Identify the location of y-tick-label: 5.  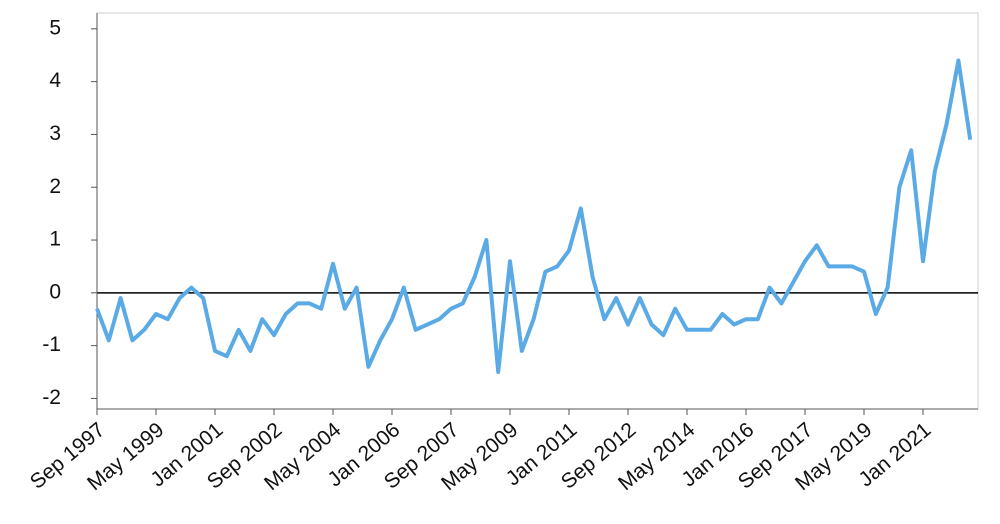
(55, 27).